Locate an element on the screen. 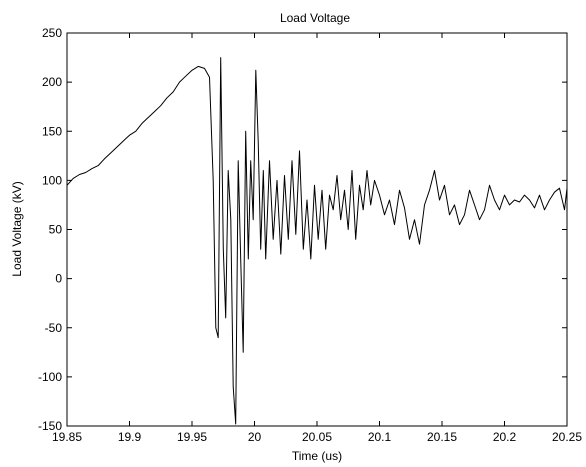  y-tick-label: 200 is located at coordinates (52, 82).